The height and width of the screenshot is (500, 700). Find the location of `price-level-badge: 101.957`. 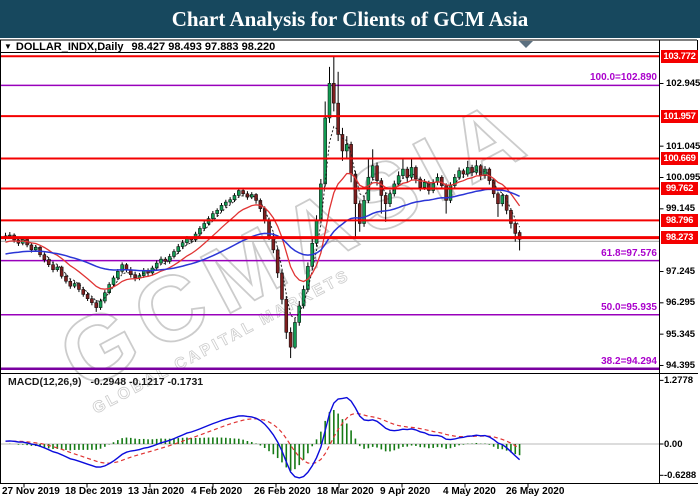

price-level-badge: 101.957 is located at coordinates (679, 116).